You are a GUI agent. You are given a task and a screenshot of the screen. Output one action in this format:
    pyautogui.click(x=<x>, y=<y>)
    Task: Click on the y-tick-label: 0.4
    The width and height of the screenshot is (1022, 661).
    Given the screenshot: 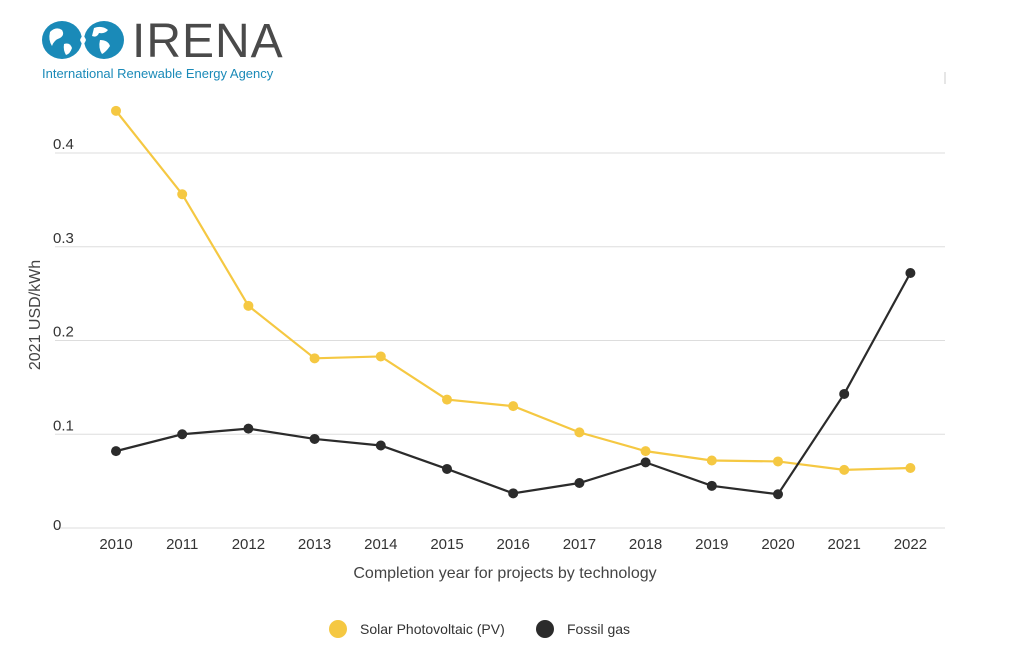 What is the action you would take?
    pyautogui.click(x=63, y=144)
    